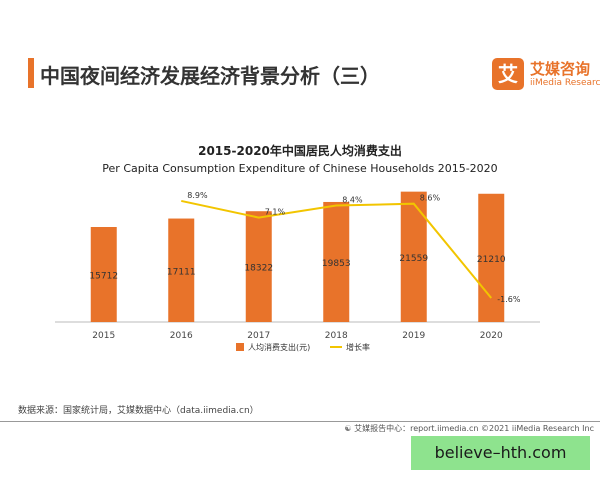 The height and width of the screenshot is (480, 600). I want to click on growth-value-label: 8.9%, so click(197, 195).